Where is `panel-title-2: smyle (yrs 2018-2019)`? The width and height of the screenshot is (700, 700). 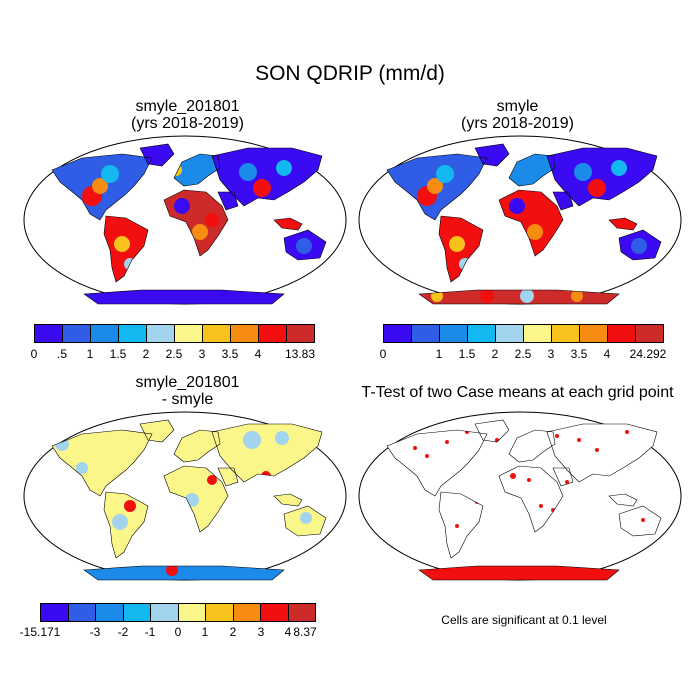 panel-title-2: smyle (yrs 2018-2019) is located at coordinates (517, 115).